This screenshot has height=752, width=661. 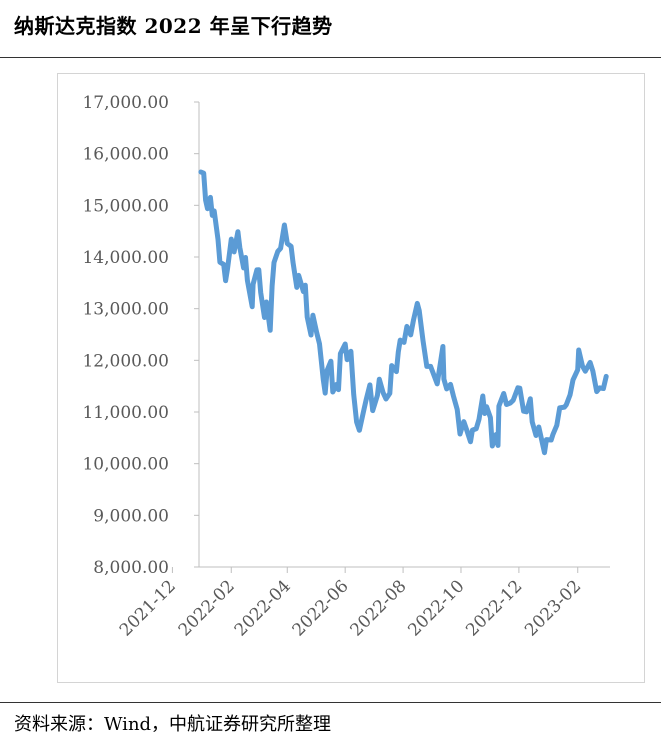 I want to click on y-tick-label: 13,000.00, so click(x=125, y=310).